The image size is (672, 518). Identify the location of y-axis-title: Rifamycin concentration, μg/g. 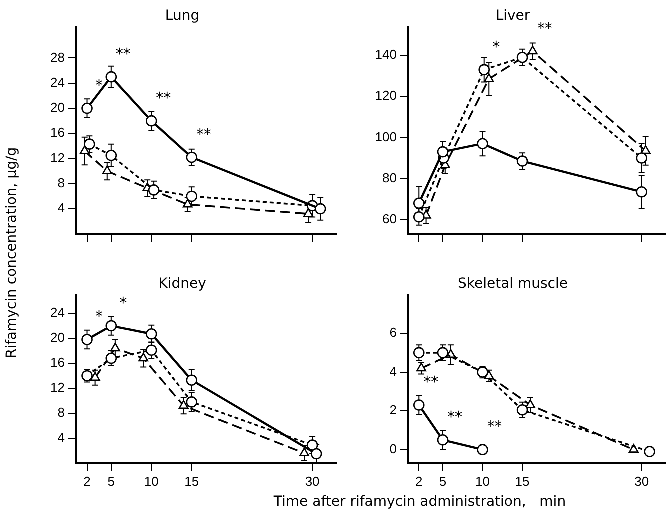
(12, 253).